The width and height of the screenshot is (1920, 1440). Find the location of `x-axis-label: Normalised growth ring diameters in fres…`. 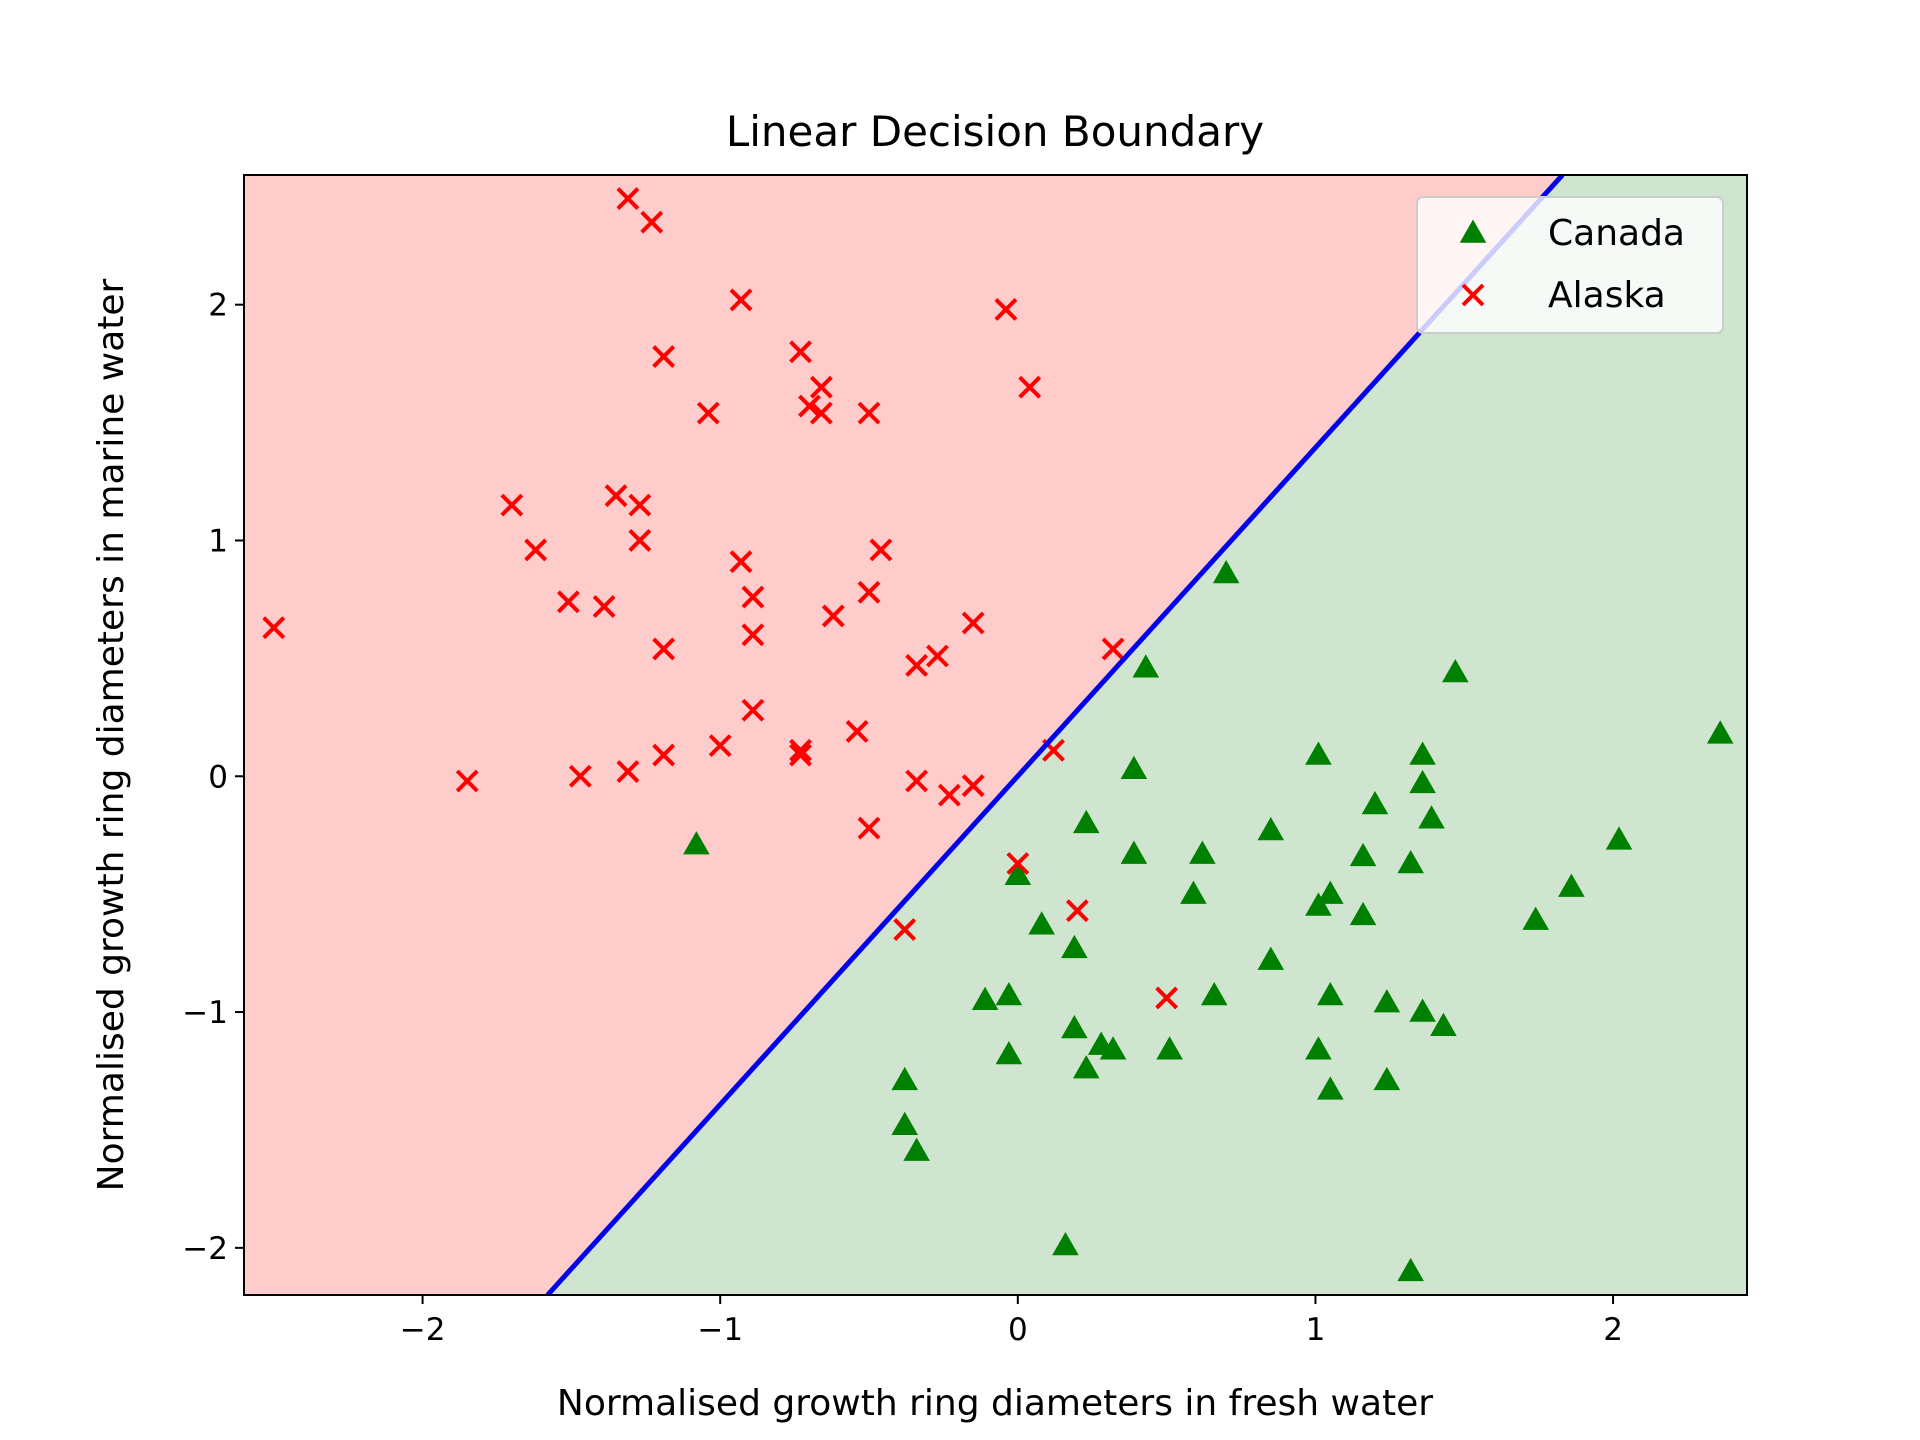

x-axis-label: Normalised growth ring diameters in fres… is located at coordinates (995, 1403).